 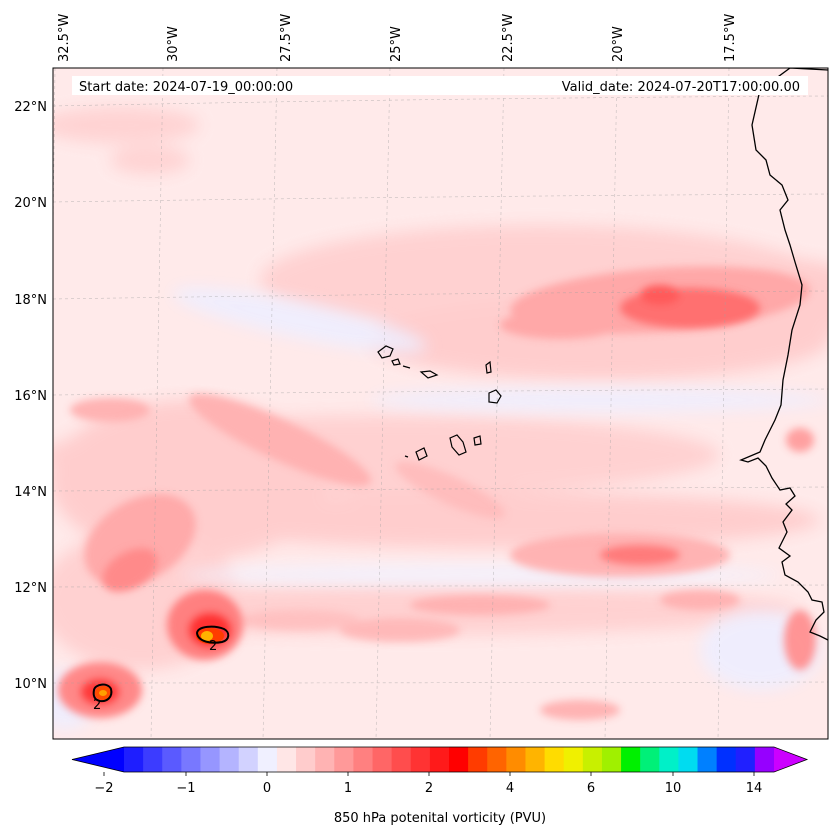 I want to click on colorbar-extend-max, so click(x=790, y=759).